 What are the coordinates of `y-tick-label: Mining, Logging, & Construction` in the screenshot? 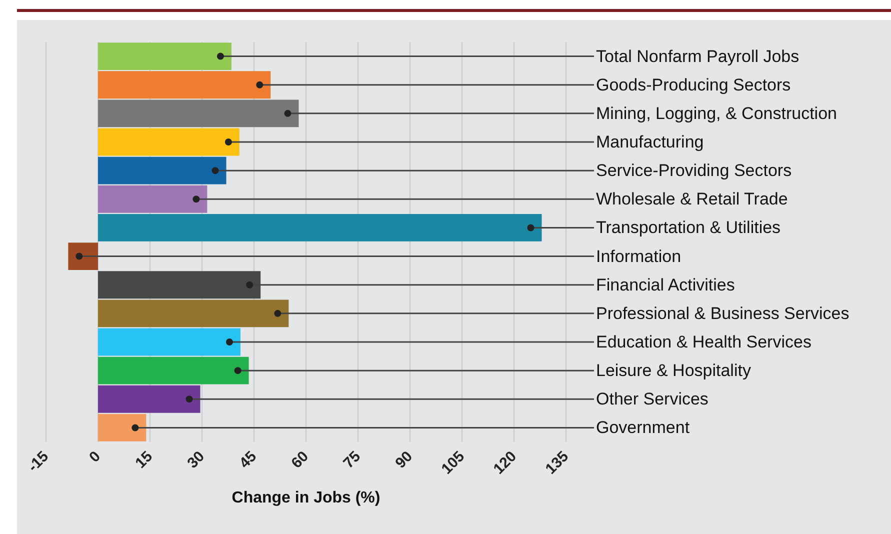 It's located at (716, 113).